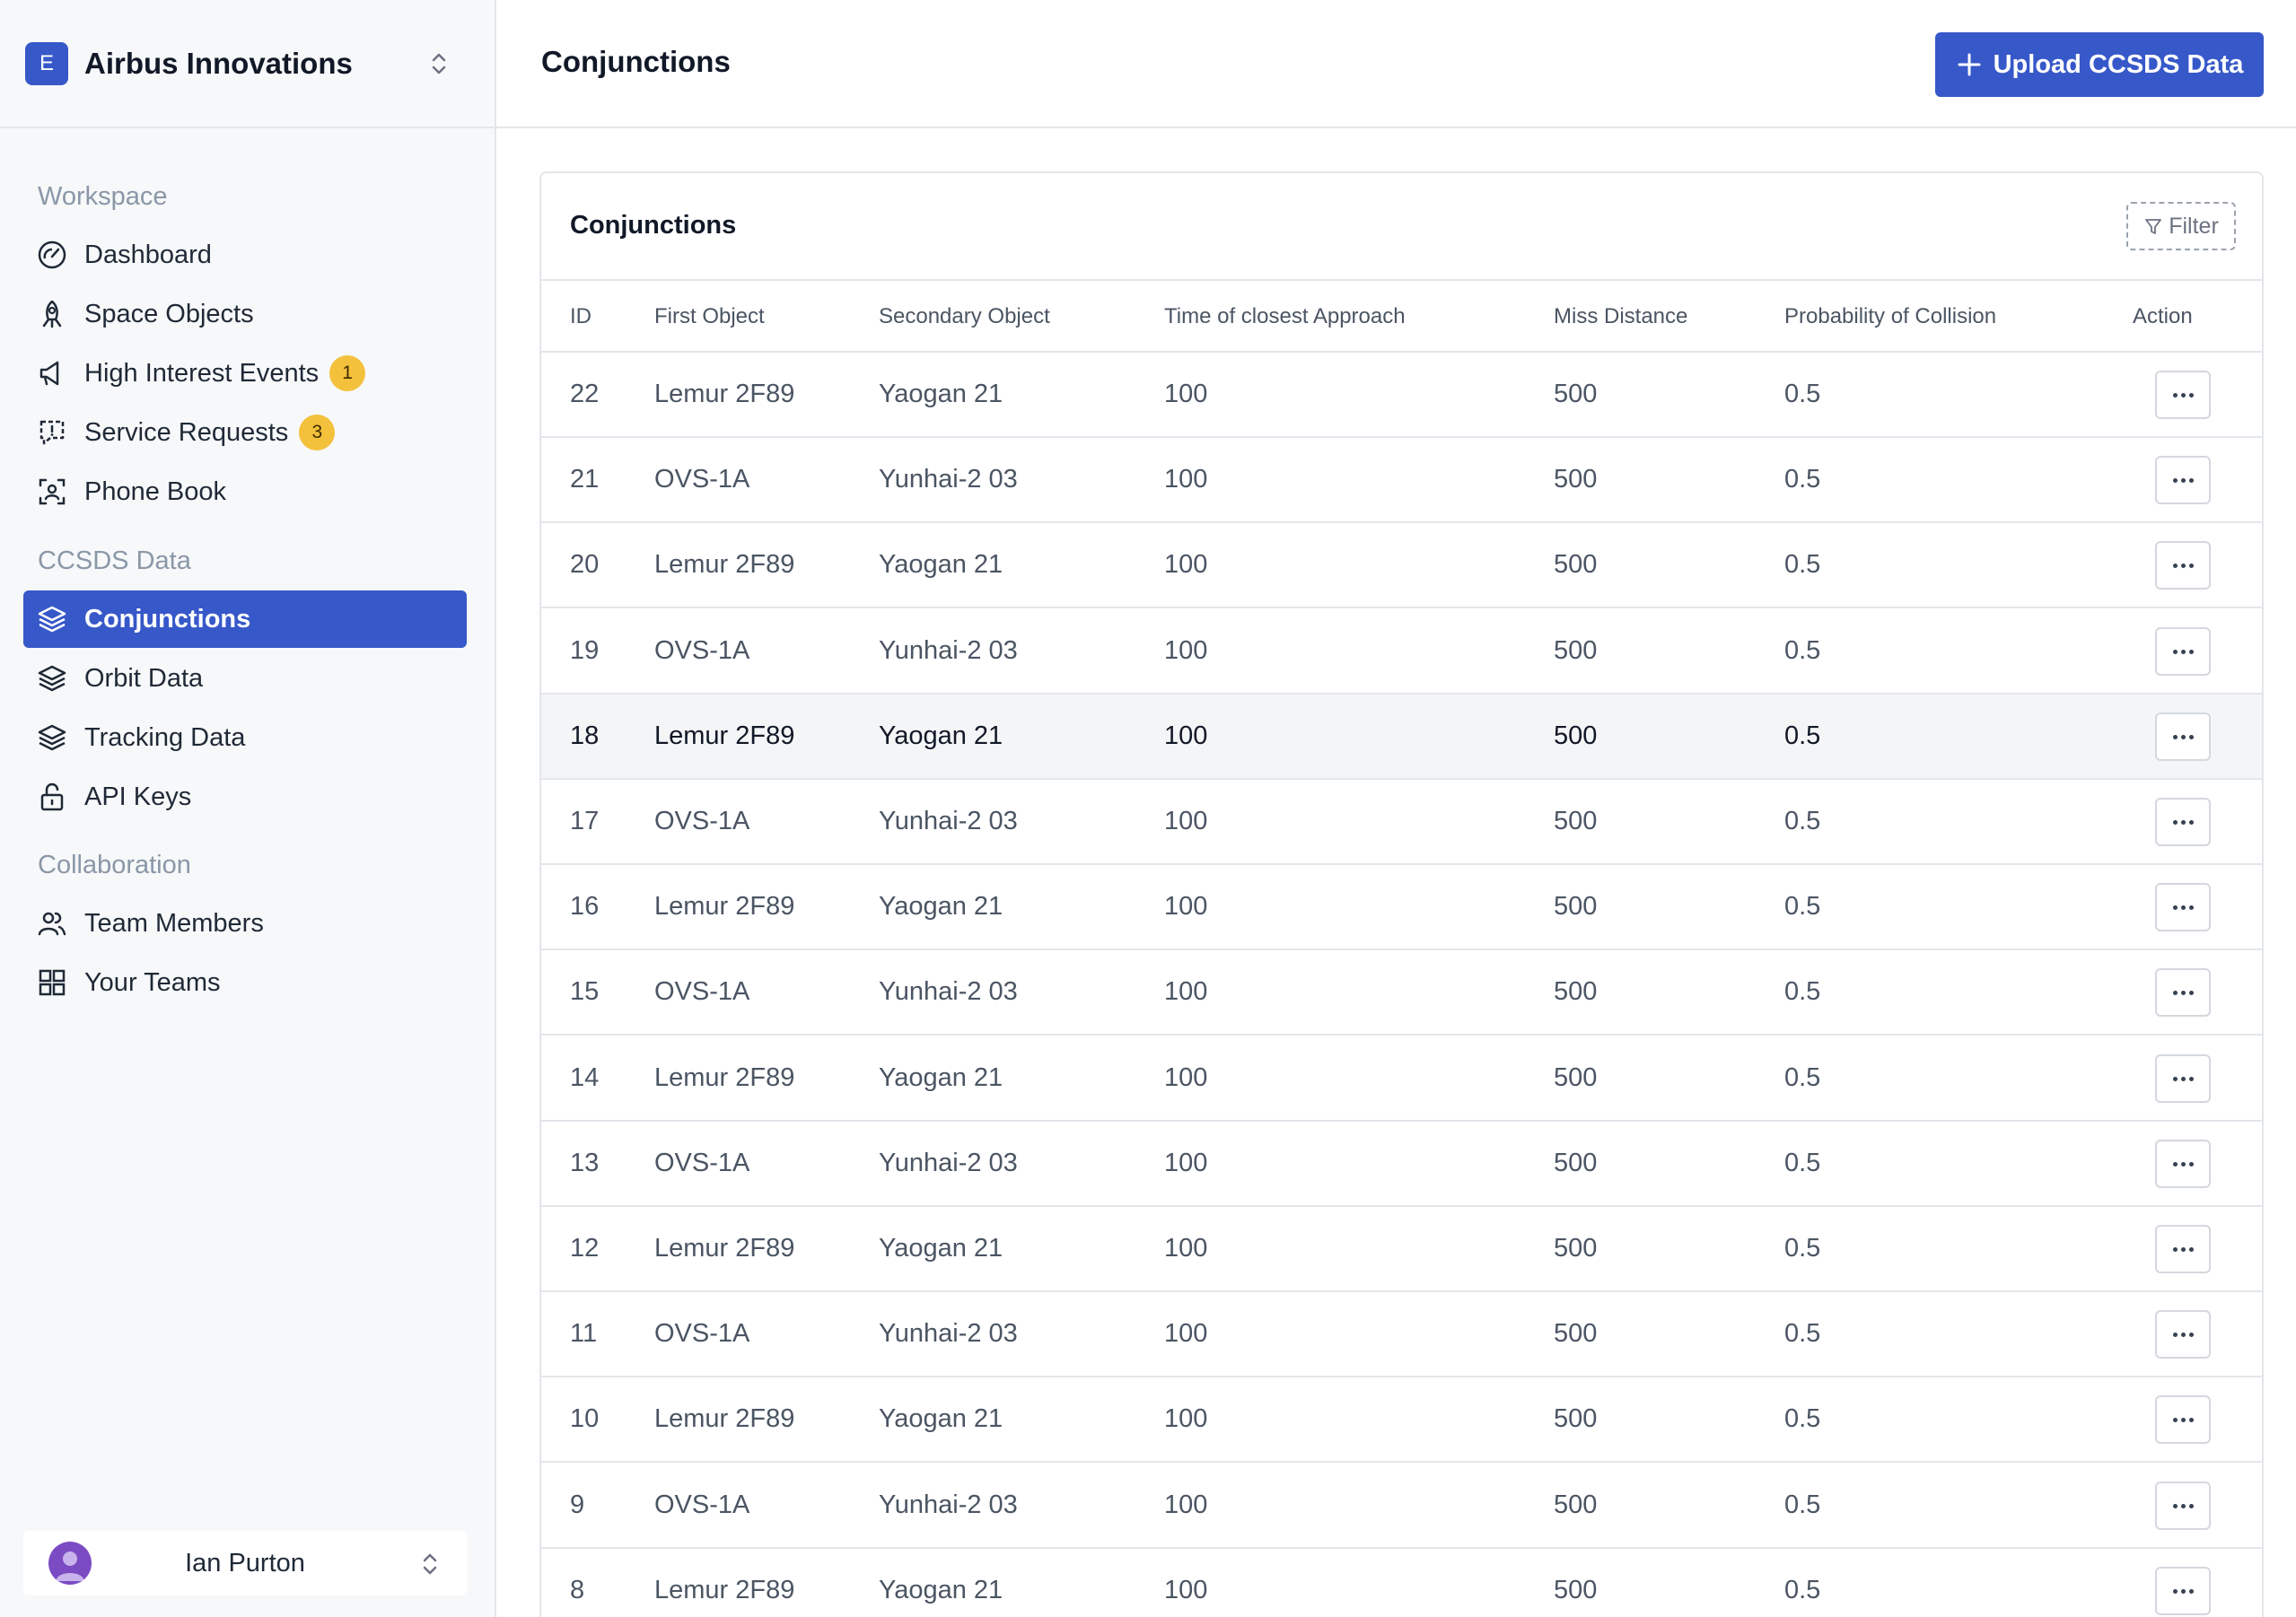 The height and width of the screenshot is (1617, 2296). What do you see at coordinates (245, 923) in the screenshot?
I see `sidebar-item-team-members: Team Members` at bounding box center [245, 923].